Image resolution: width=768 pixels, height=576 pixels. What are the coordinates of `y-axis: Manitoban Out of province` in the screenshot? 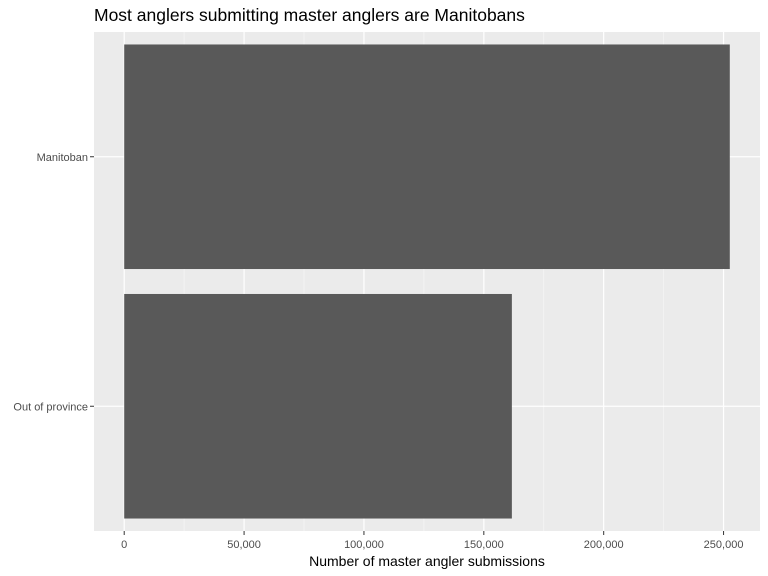 It's located at (53, 282).